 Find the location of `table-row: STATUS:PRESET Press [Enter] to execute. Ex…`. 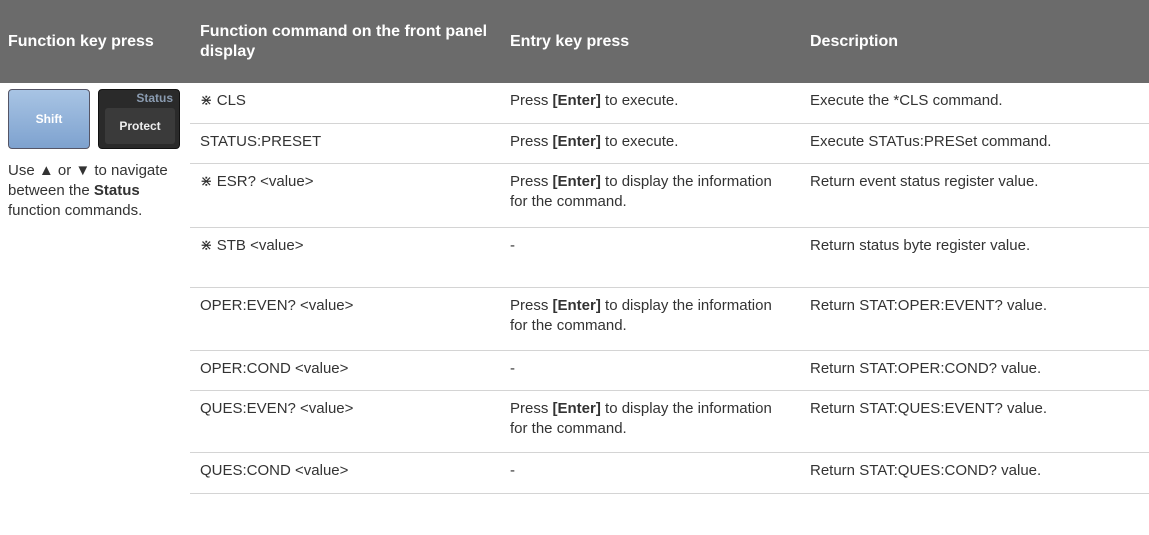

table-row: STATUS:PRESET Press [Enter] to execute. Ex… is located at coordinates (574, 143).